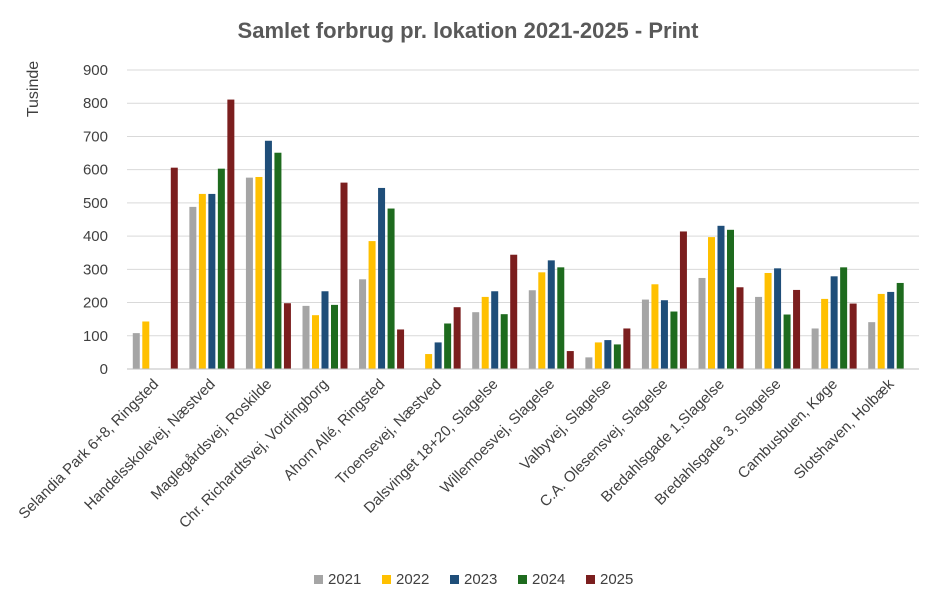 The height and width of the screenshot is (607, 937). Describe the element at coordinates (95, 103) in the screenshot. I see `y-tick-label: 800` at that location.